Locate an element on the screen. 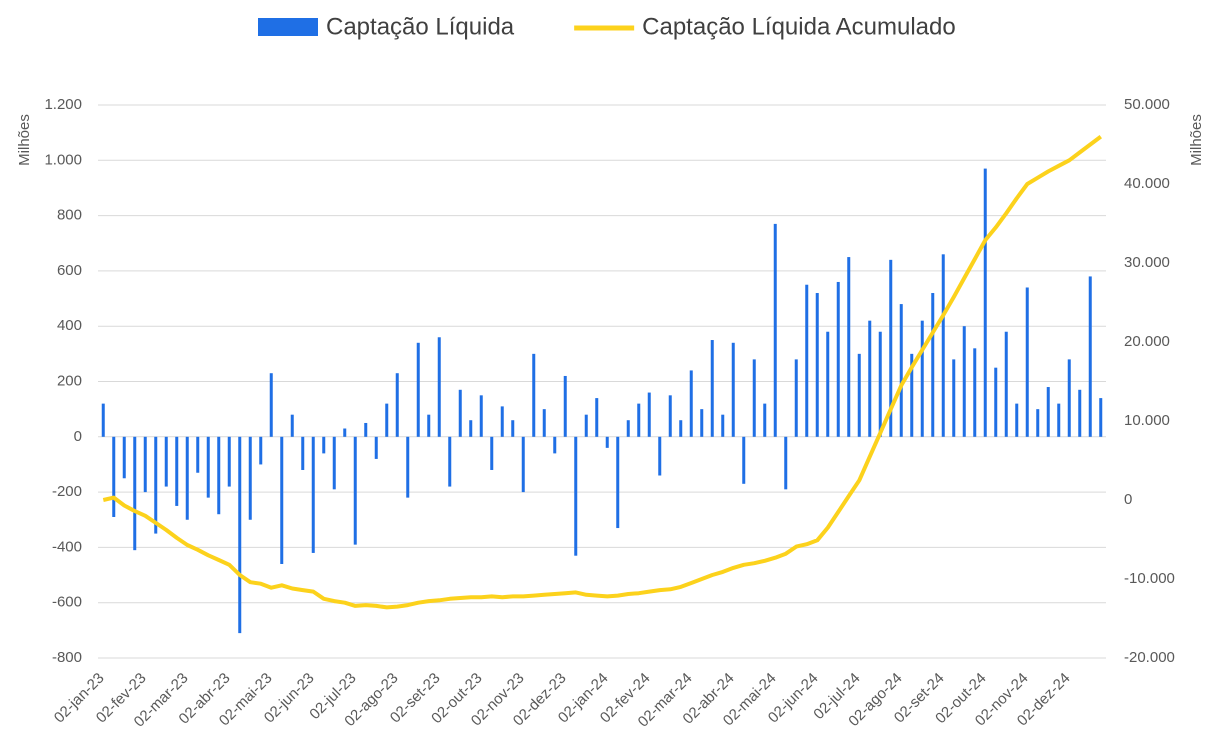  legend-swatch is located at coordinates (288, 27).